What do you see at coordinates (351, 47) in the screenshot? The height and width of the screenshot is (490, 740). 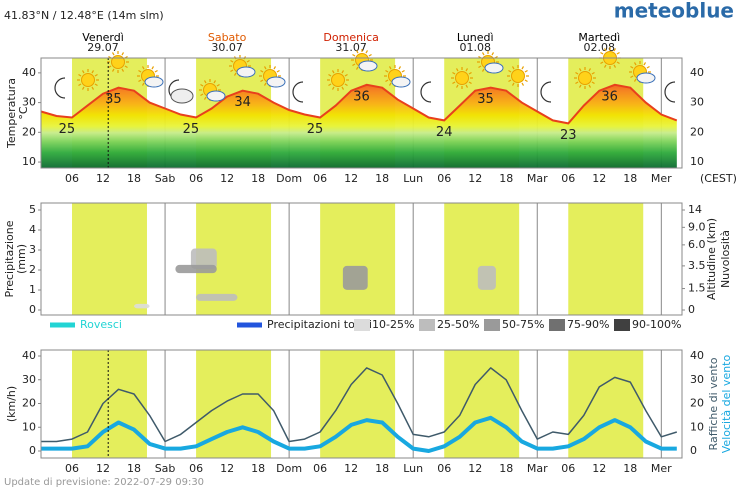 I see `day-date: 31.07` at bounding box center [351, 47].